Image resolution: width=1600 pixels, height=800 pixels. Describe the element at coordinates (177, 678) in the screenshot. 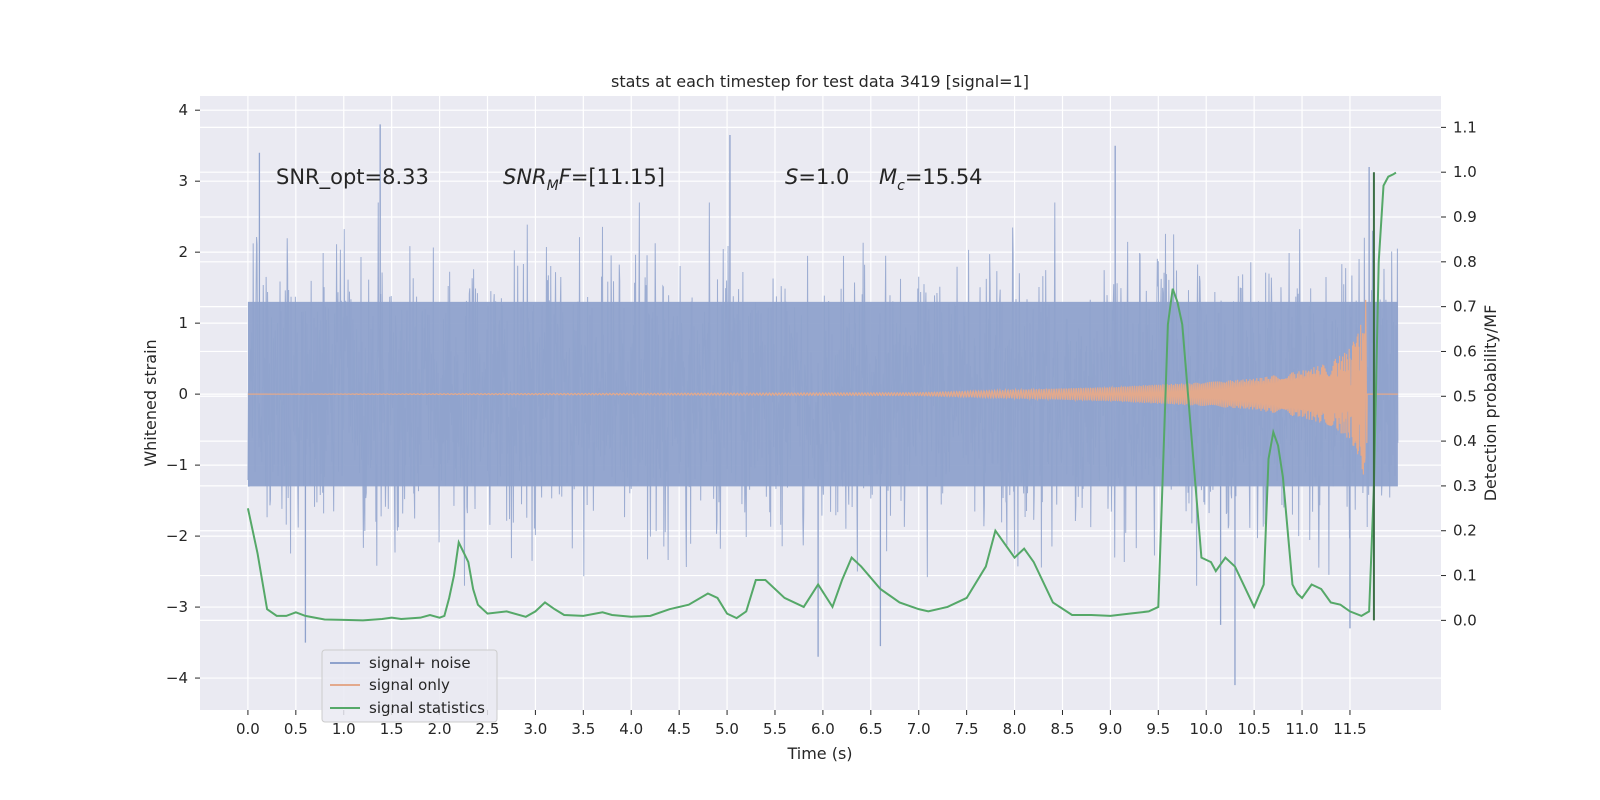

I see `y-left-tick-label: −4` at that location.